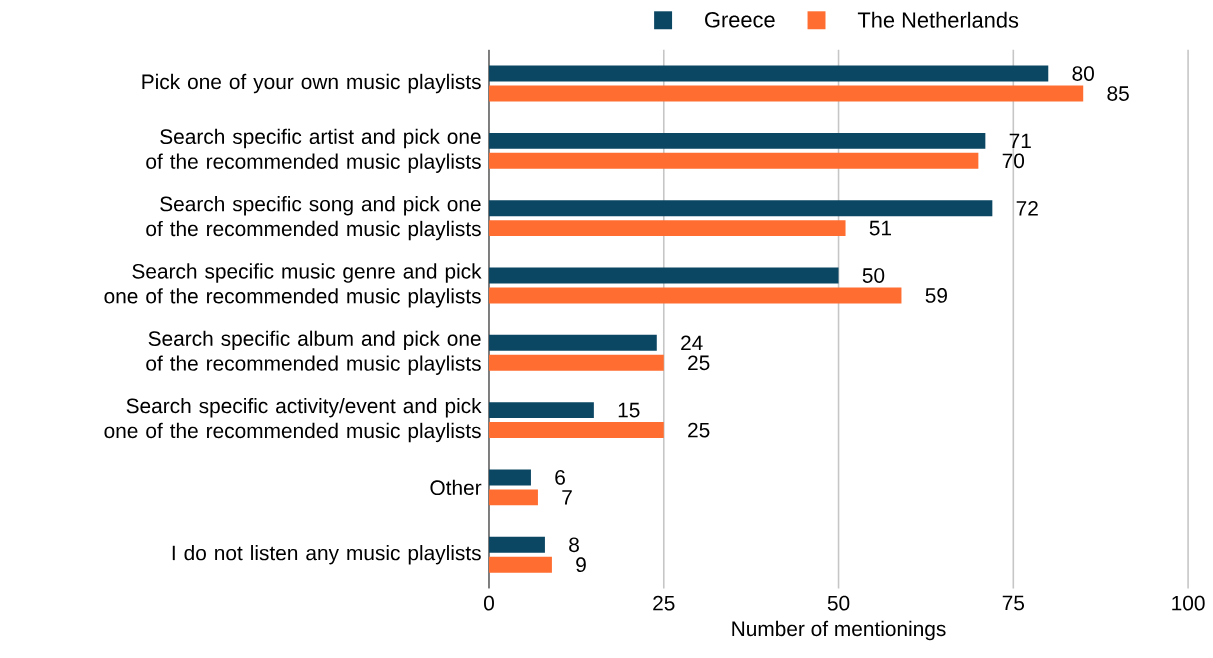 The height and width of the screenshot is (658, 1213). What do you see at coordinates (293, 285) in the screenshot?
I see `y-tick-label: Search specific music genre and pick one of the recommended music playlists` at bounding box center [293, 285].